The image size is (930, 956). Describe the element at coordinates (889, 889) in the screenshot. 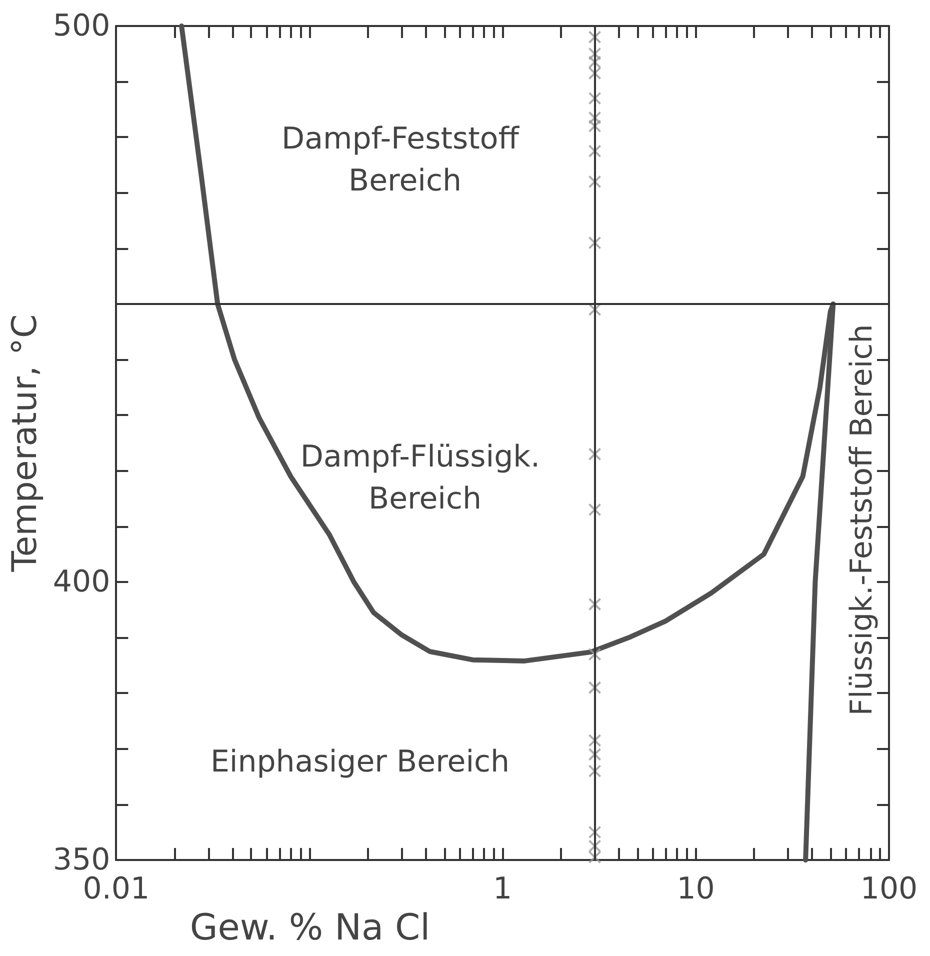

I see `x-tick-label: 100` at that location.